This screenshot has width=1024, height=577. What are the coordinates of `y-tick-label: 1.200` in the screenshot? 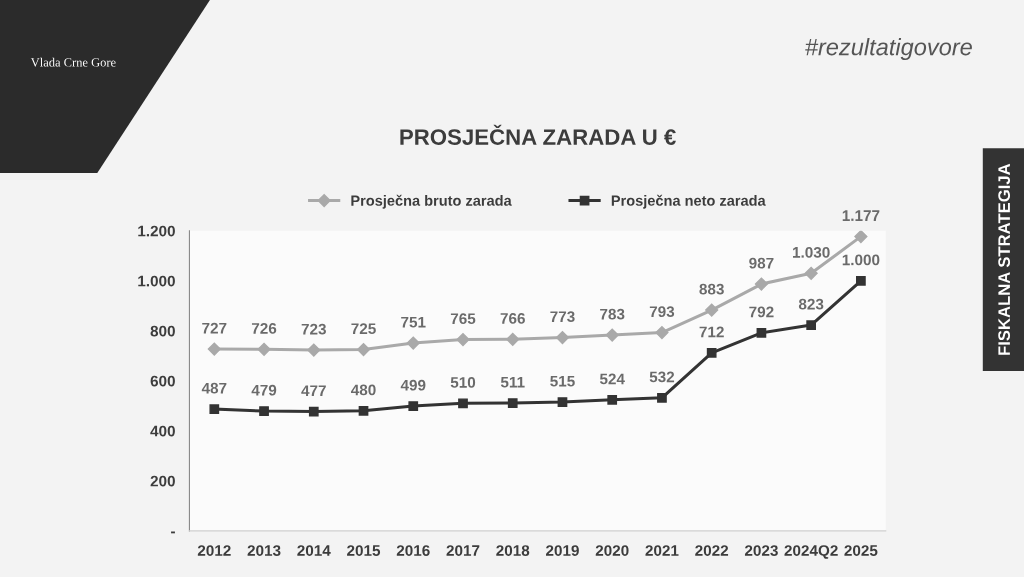 It's located at (156, 231).